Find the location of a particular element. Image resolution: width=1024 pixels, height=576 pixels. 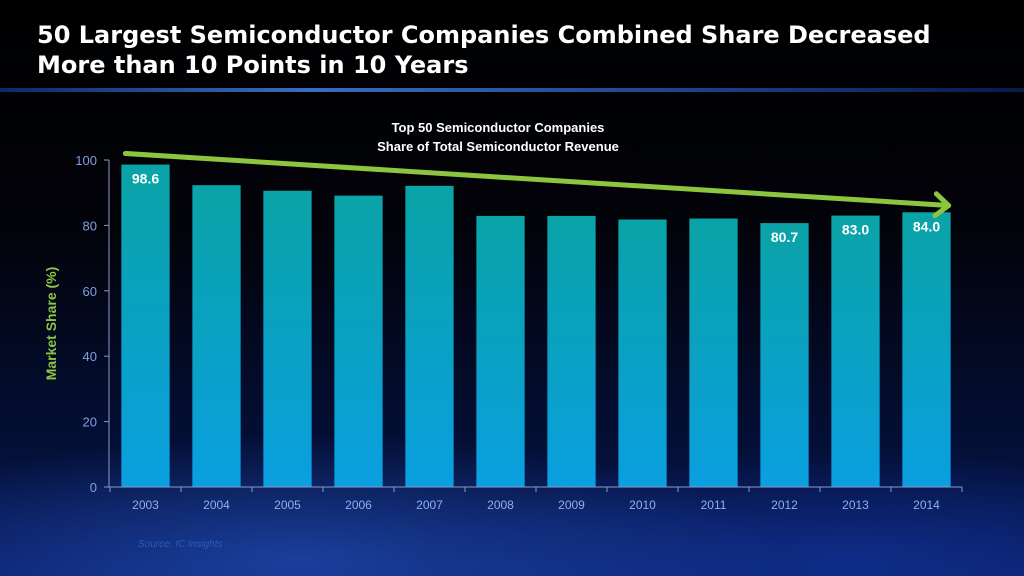

bar-2007 is located at coordinates (429, 336).